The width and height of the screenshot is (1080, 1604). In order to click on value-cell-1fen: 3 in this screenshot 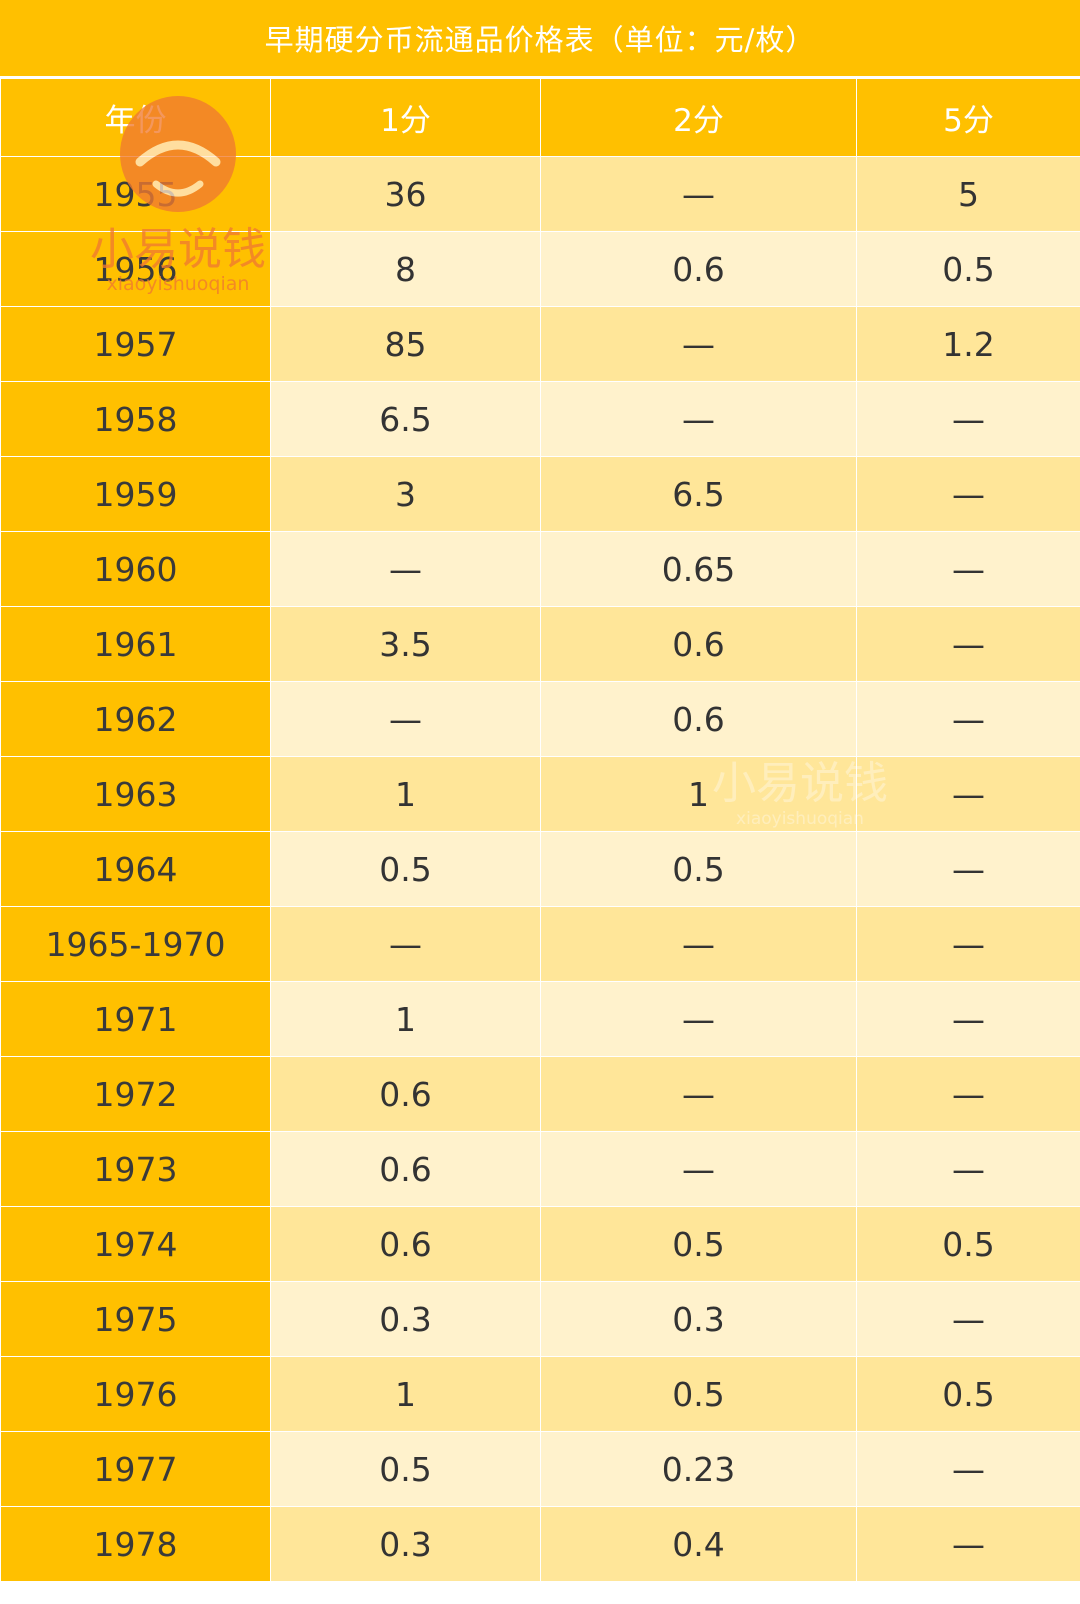, I will do `click(405, 494)`.